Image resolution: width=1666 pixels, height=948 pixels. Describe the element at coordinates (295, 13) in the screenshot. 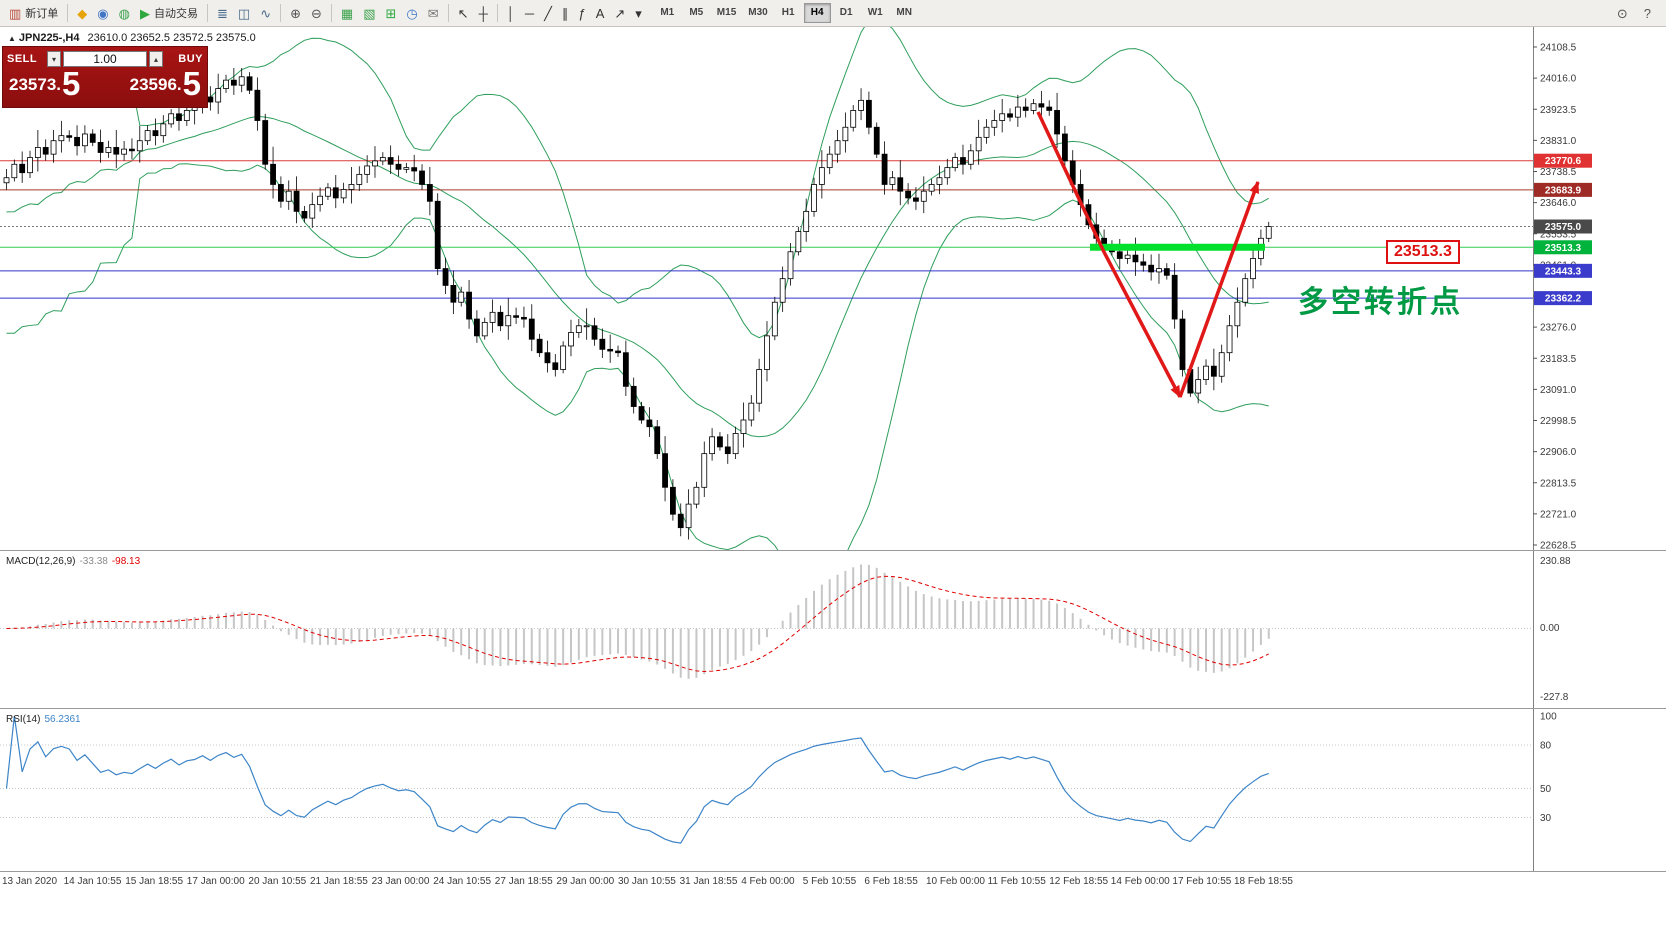

I see `zoom-in-button: ⊕` at that location.